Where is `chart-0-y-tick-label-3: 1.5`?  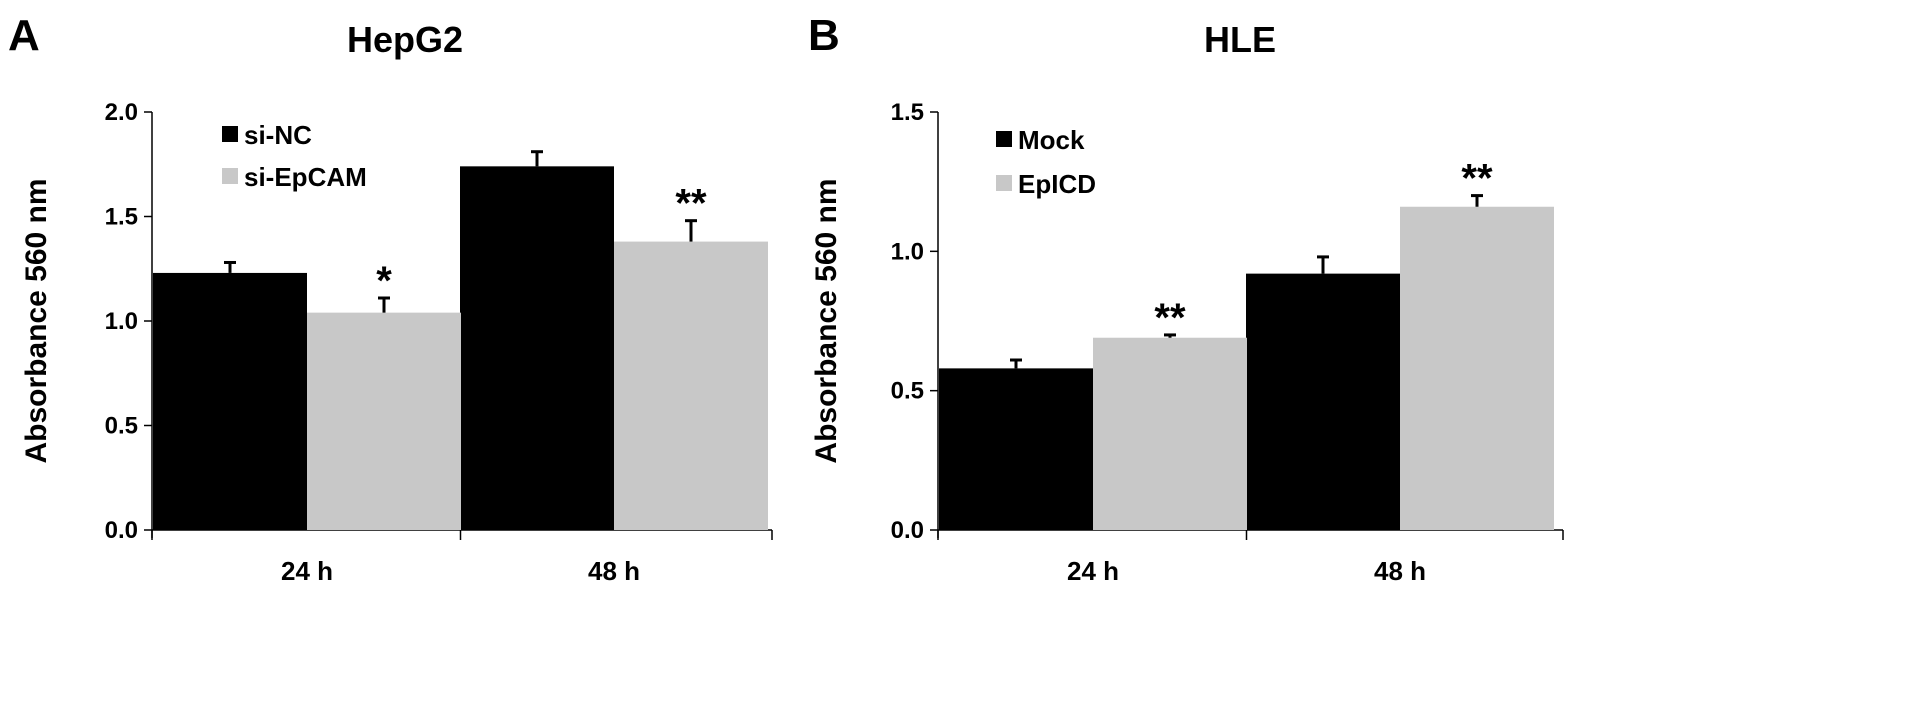
chart-0-y-tick-label-3: 1.5 is located at coordinates (121, 217).